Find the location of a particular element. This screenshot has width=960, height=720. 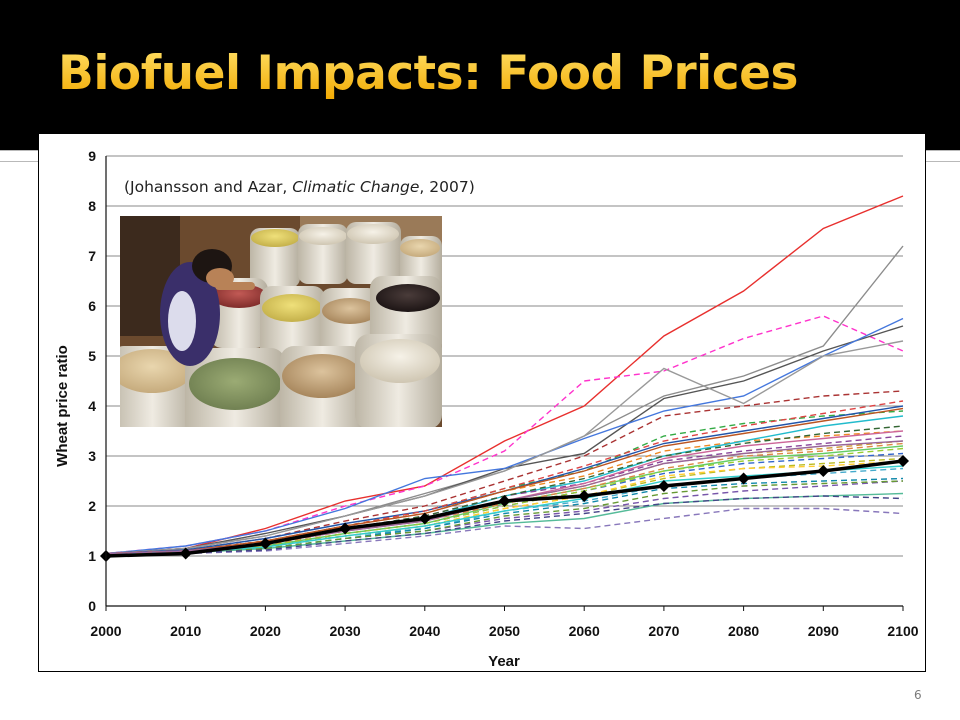

y-tick-label: 3 is located at coordinates (92, 456).